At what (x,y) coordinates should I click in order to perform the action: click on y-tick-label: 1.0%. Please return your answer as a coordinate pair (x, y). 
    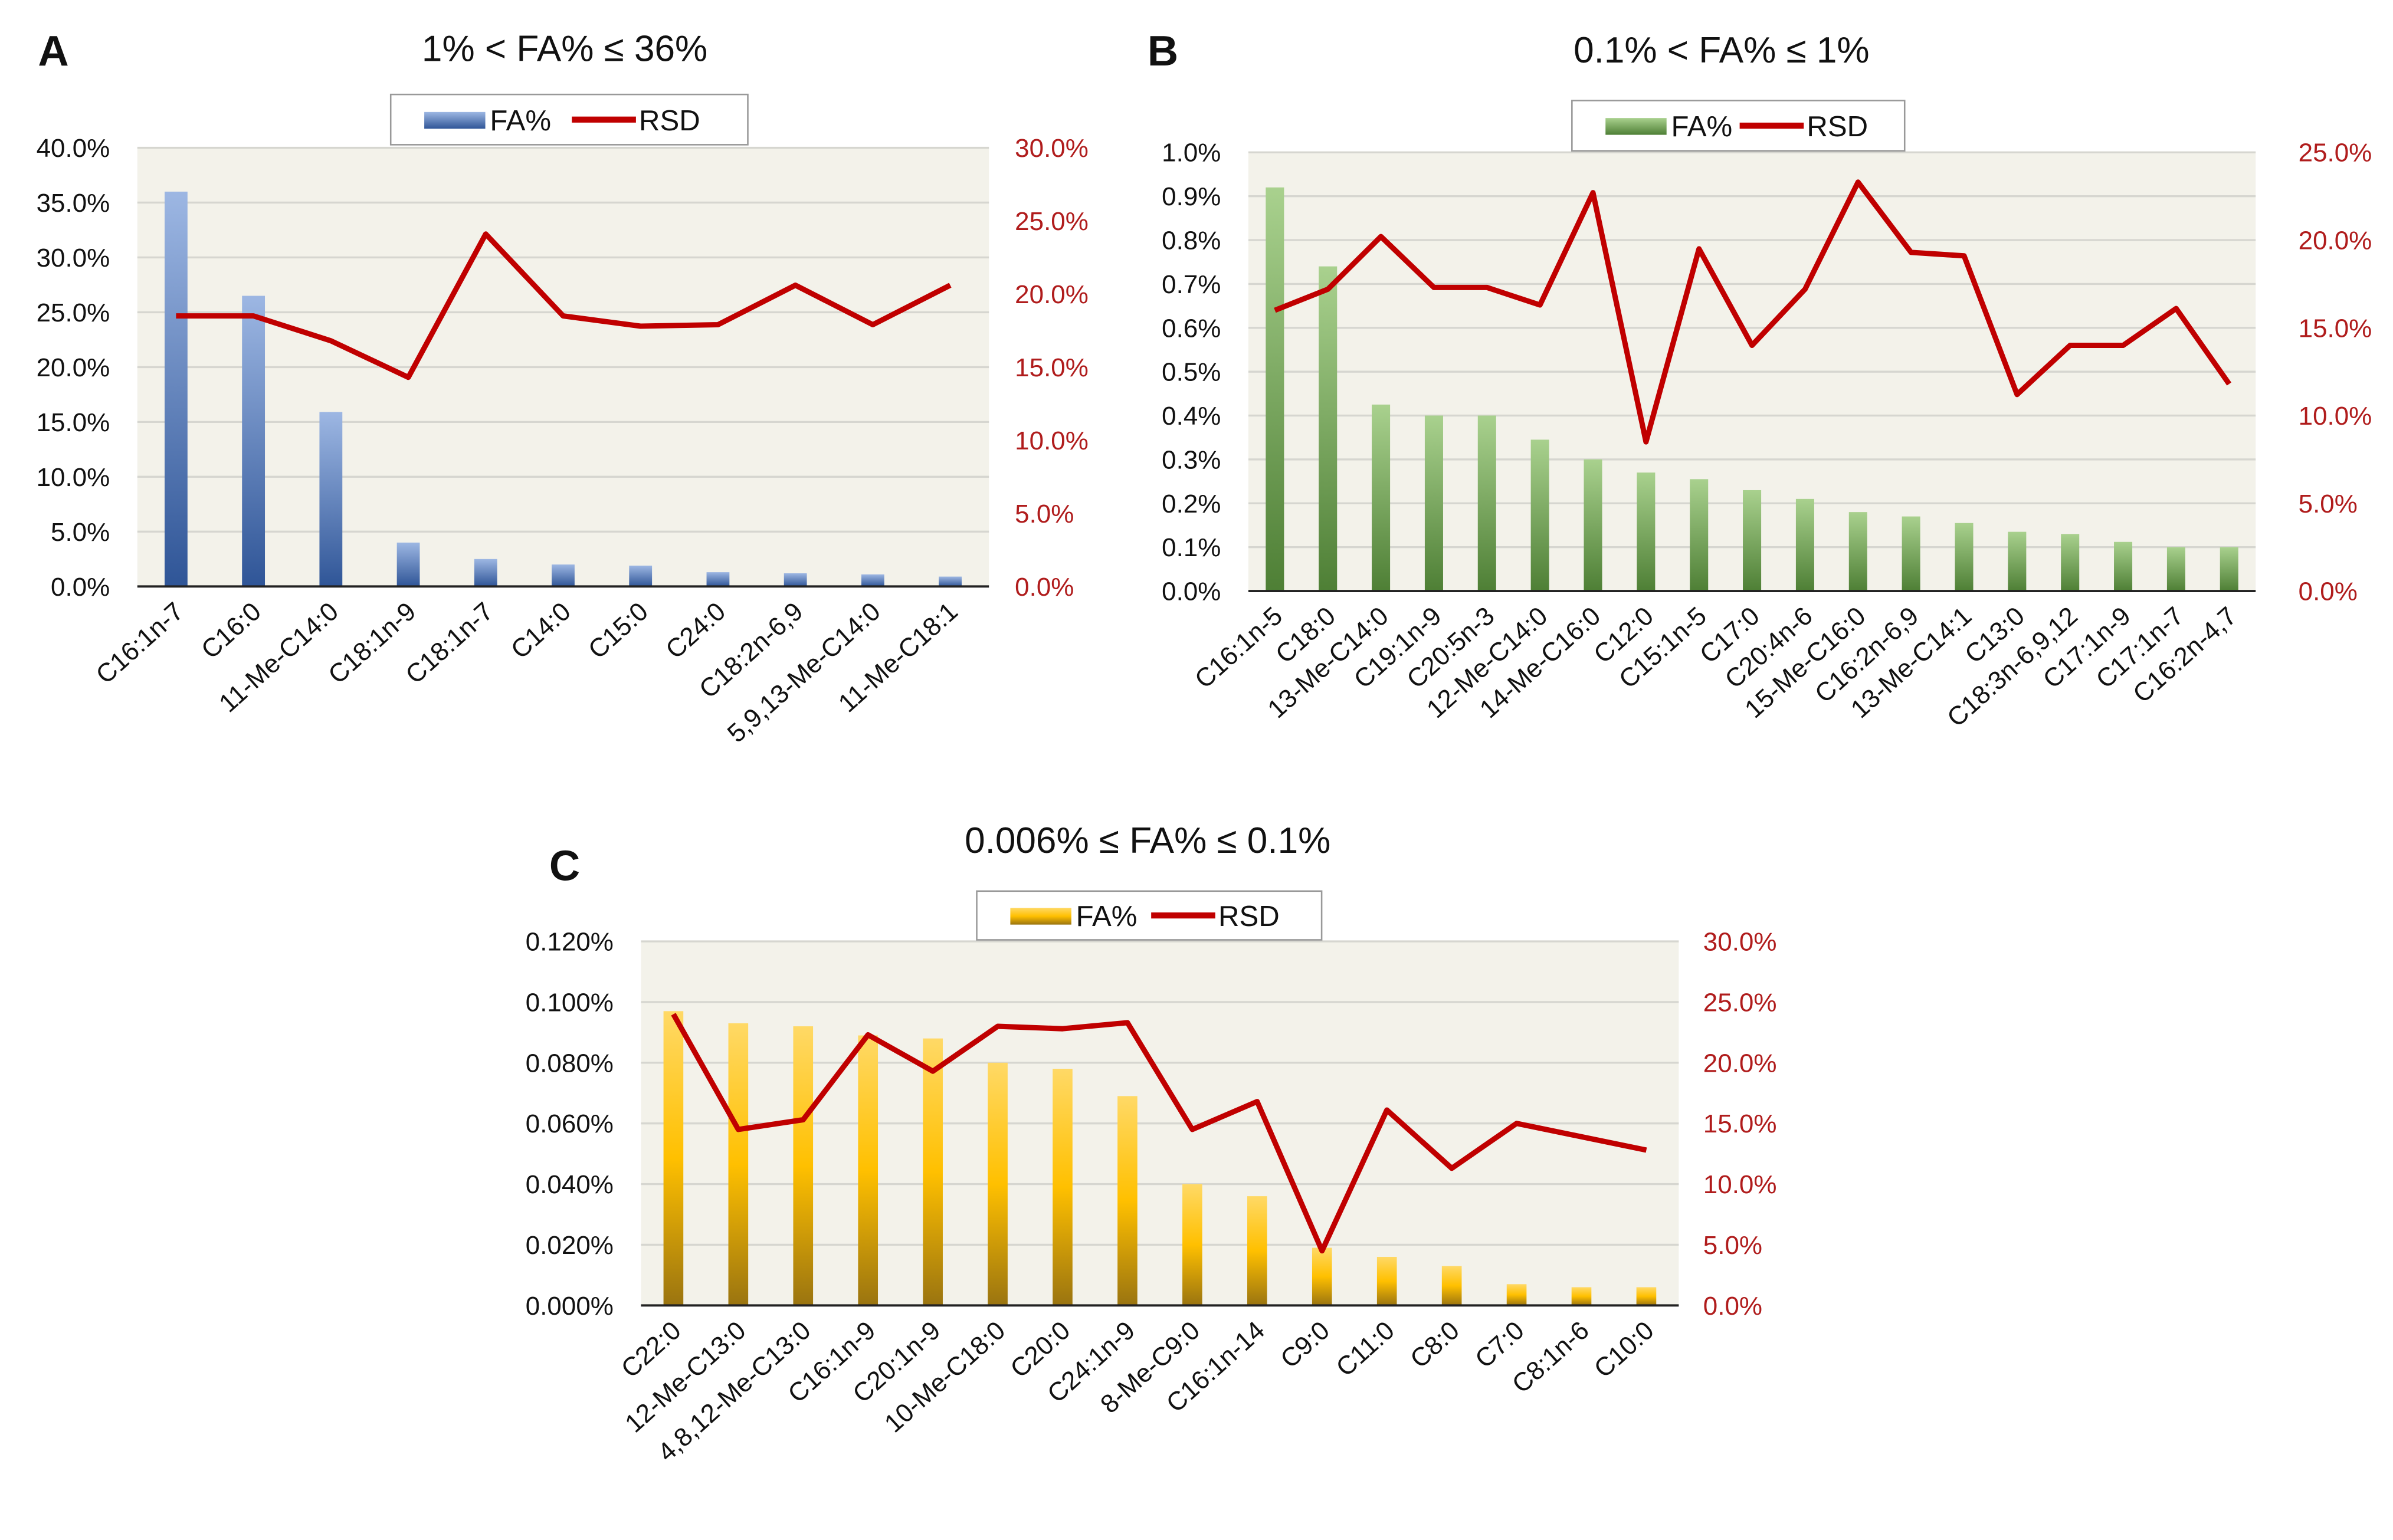
    Looking at the image, I should click on (1191, 153).